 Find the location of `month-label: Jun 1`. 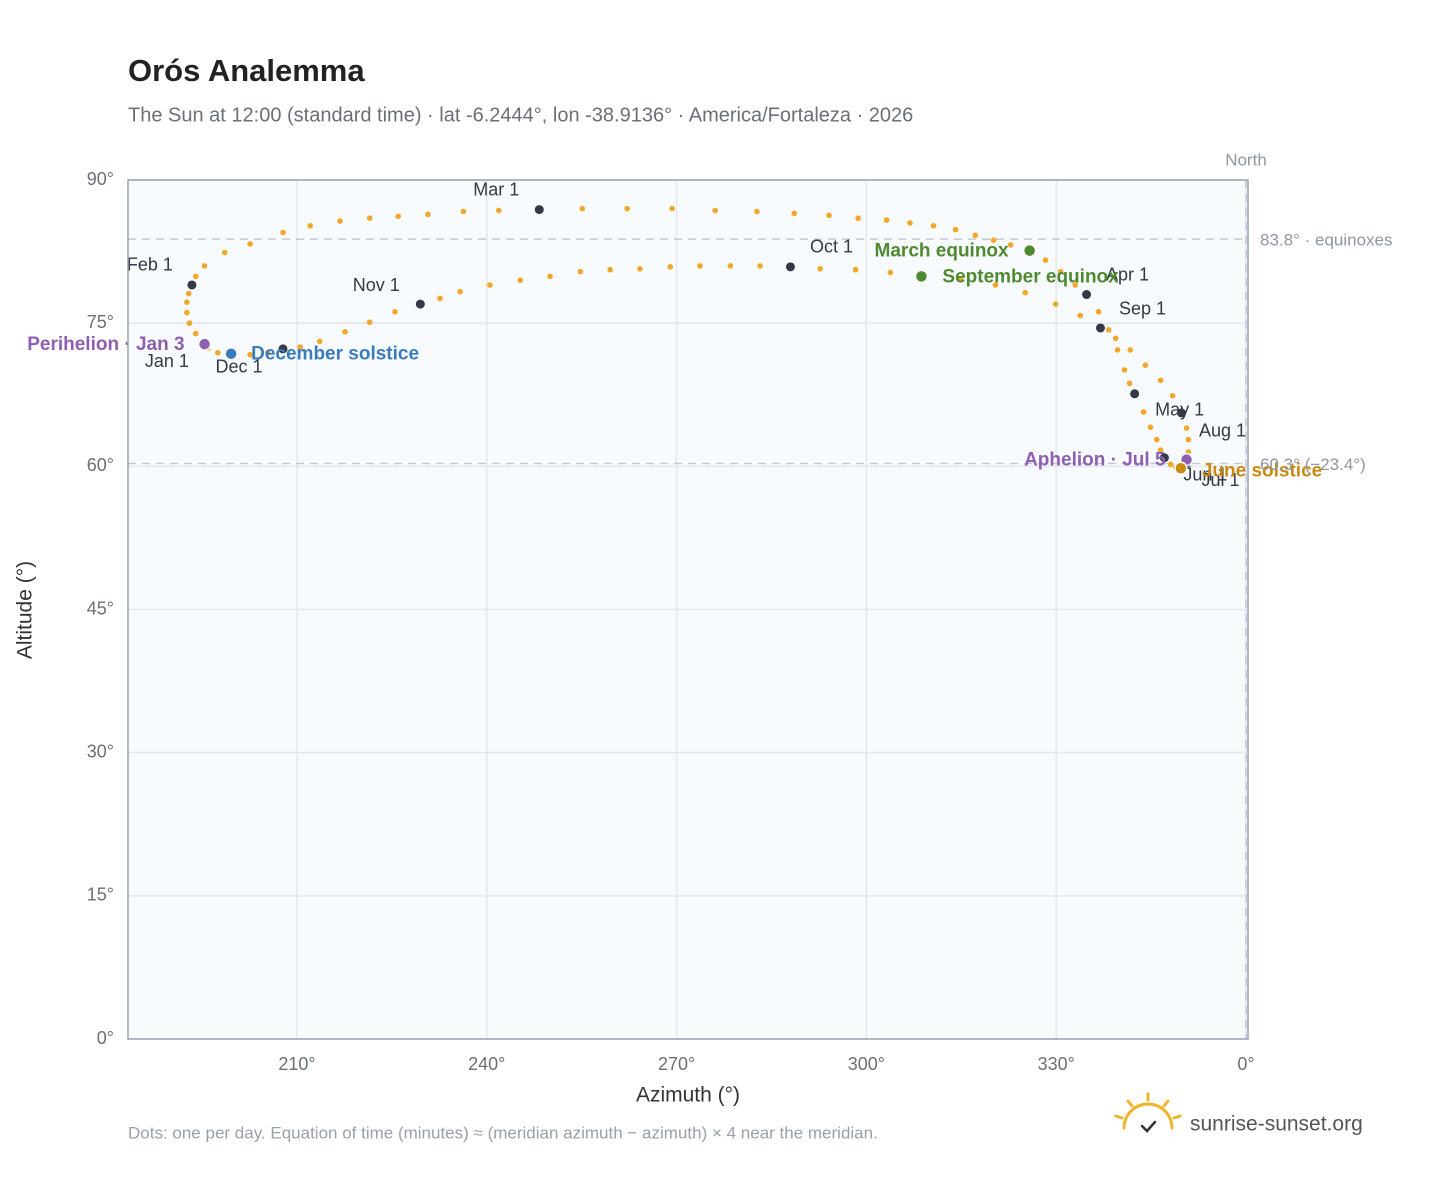

month-label: Jun 1 is located at coordinates (1205, 474).